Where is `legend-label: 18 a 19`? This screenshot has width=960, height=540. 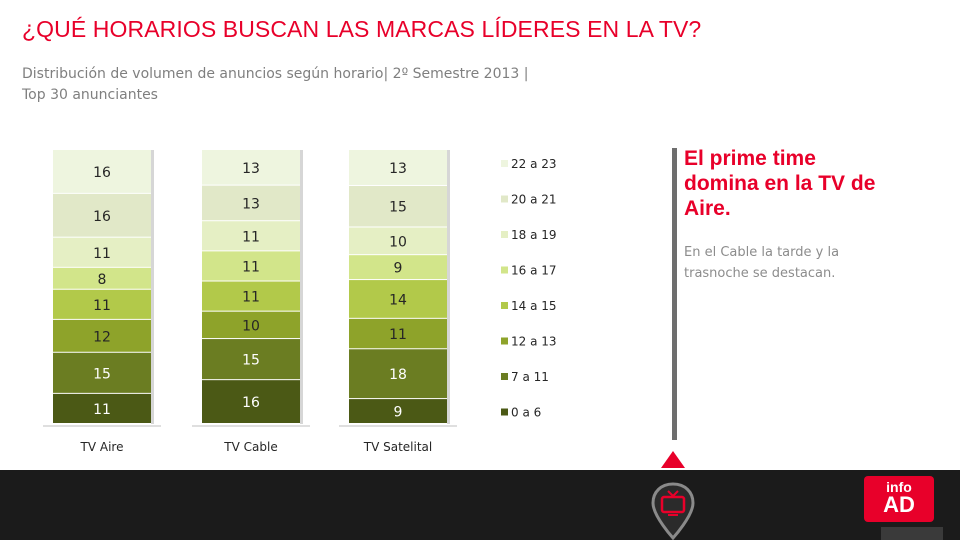 legend-label: 18 a 19 is located at coordinates (534, 235).